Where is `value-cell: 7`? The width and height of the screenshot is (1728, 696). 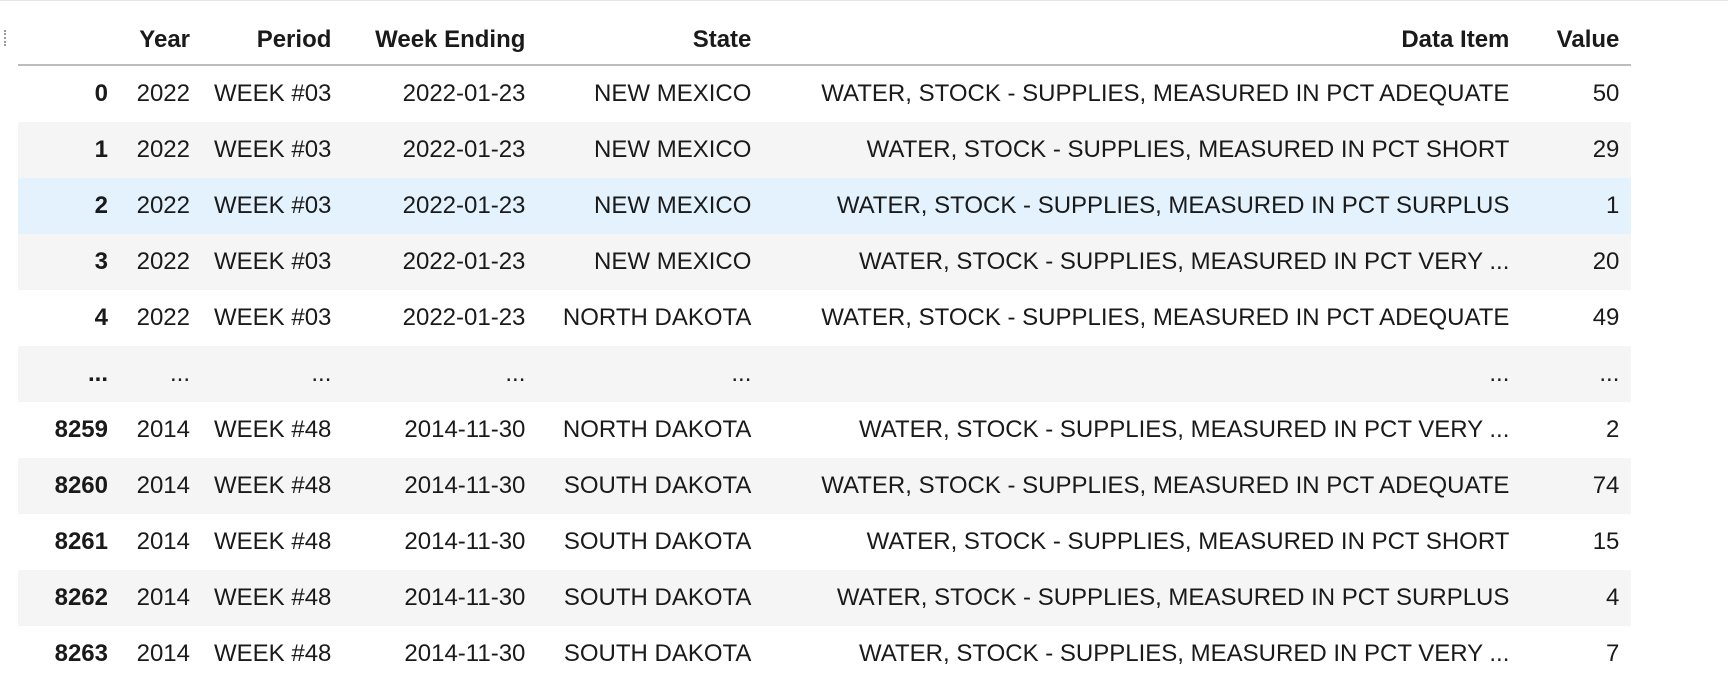 value-cell: 7 is located at coordinates (1613, 653).